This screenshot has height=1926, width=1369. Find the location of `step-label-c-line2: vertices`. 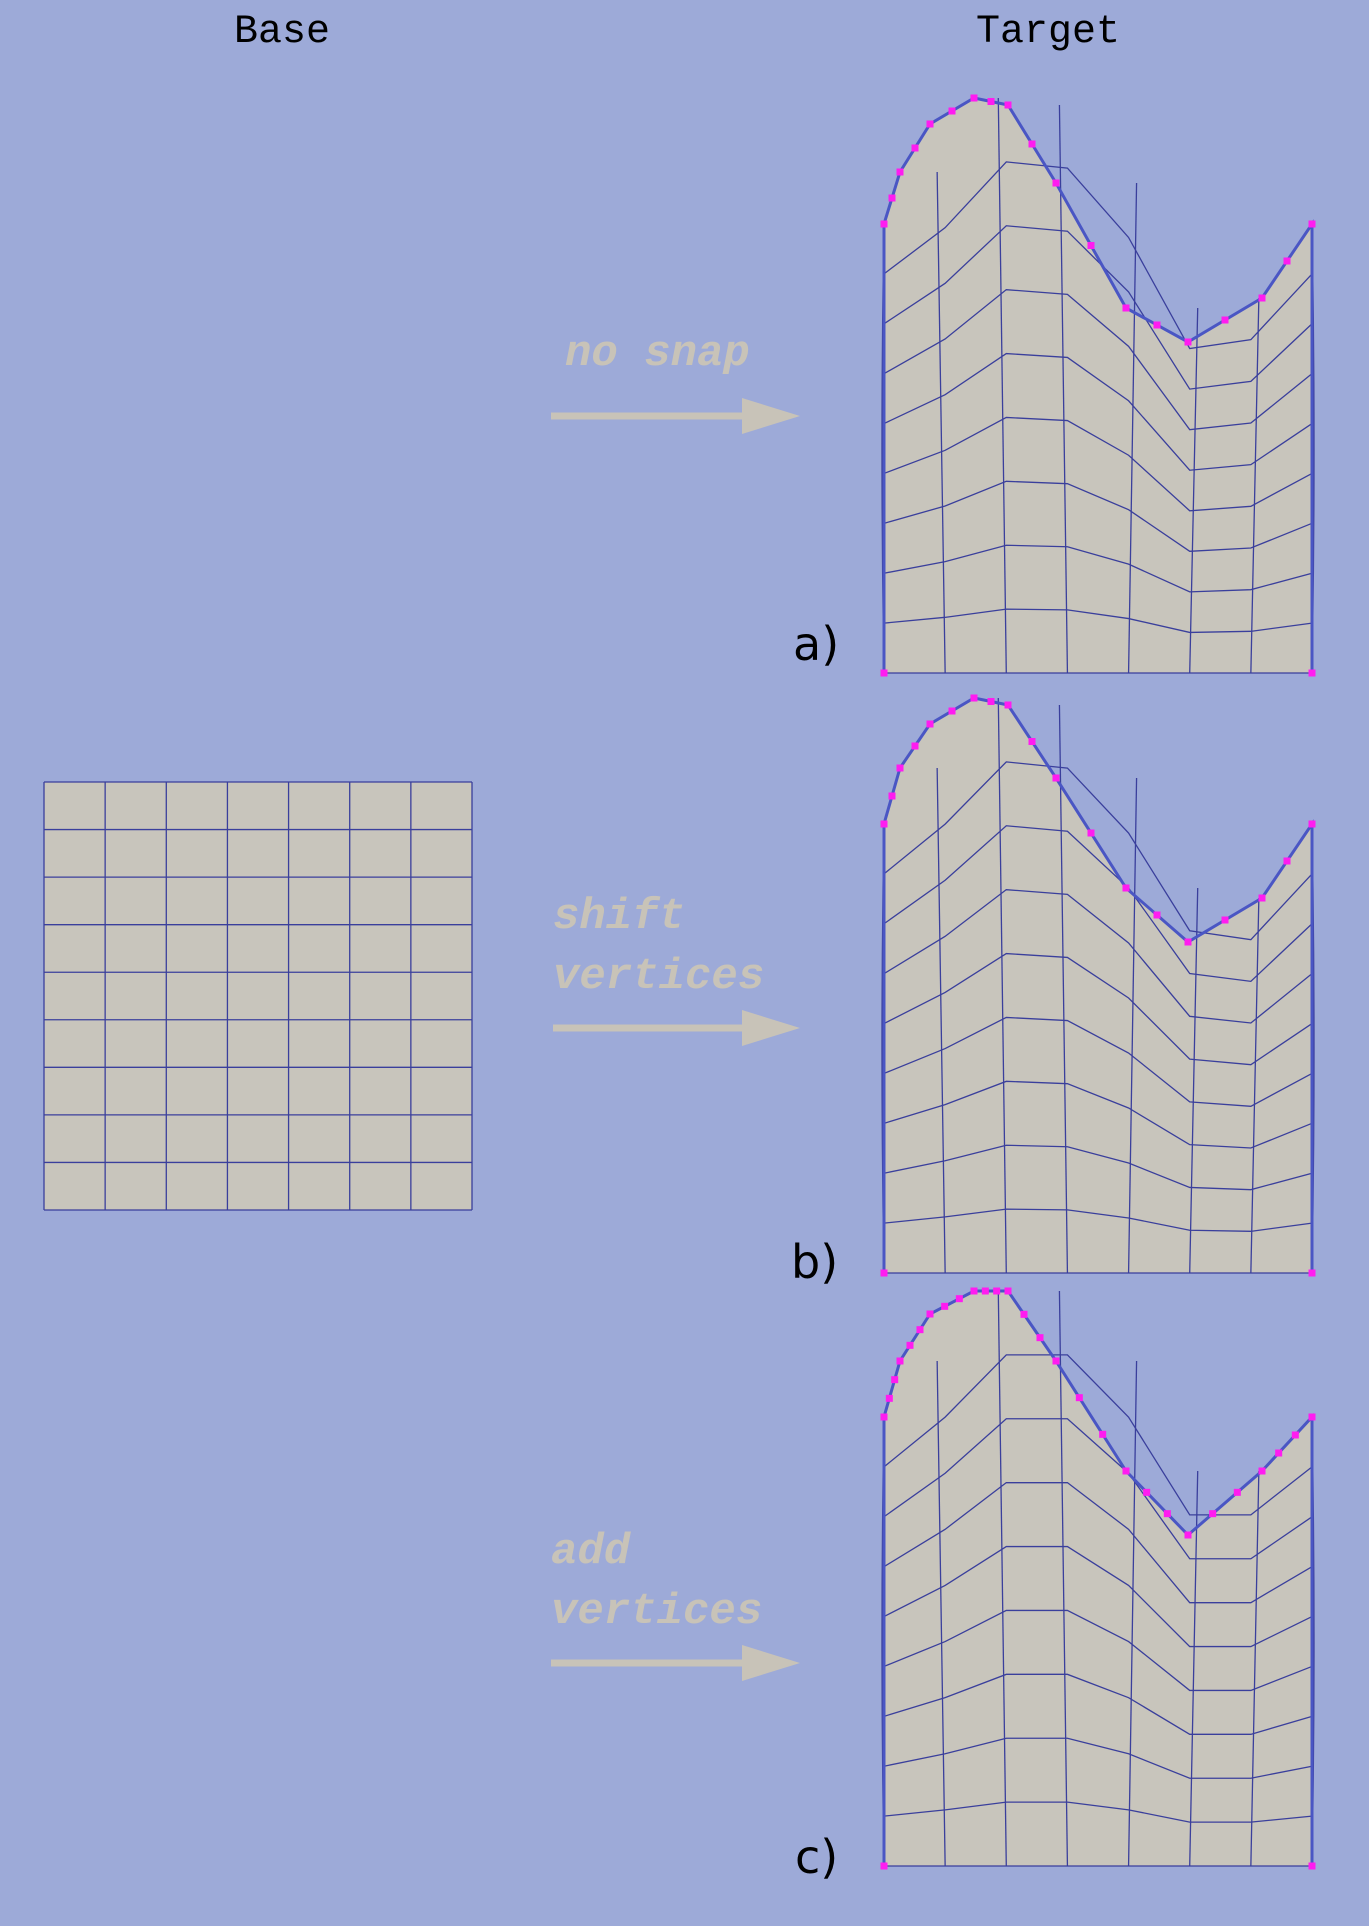

step-label-c-line2: vertices is located at coordinates (656, 1612).